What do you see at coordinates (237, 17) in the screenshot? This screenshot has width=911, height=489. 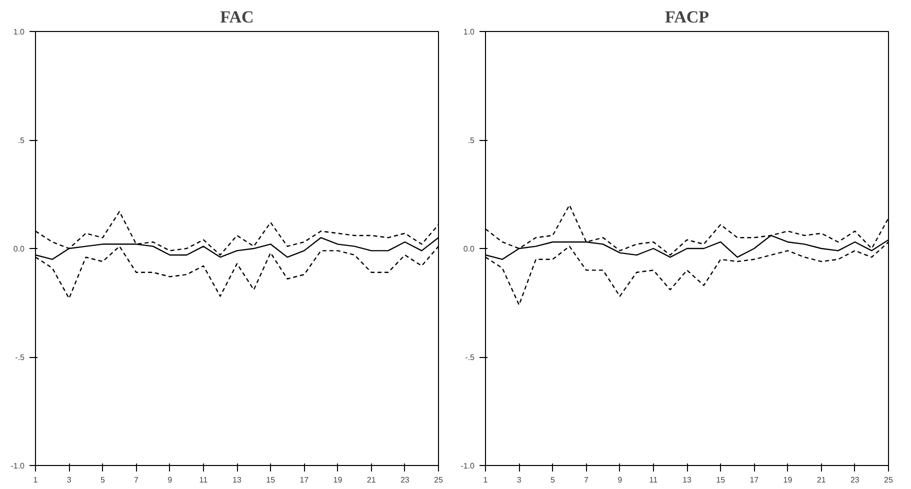 I see `chart-title: FAC` at bounding box center [237, 17].